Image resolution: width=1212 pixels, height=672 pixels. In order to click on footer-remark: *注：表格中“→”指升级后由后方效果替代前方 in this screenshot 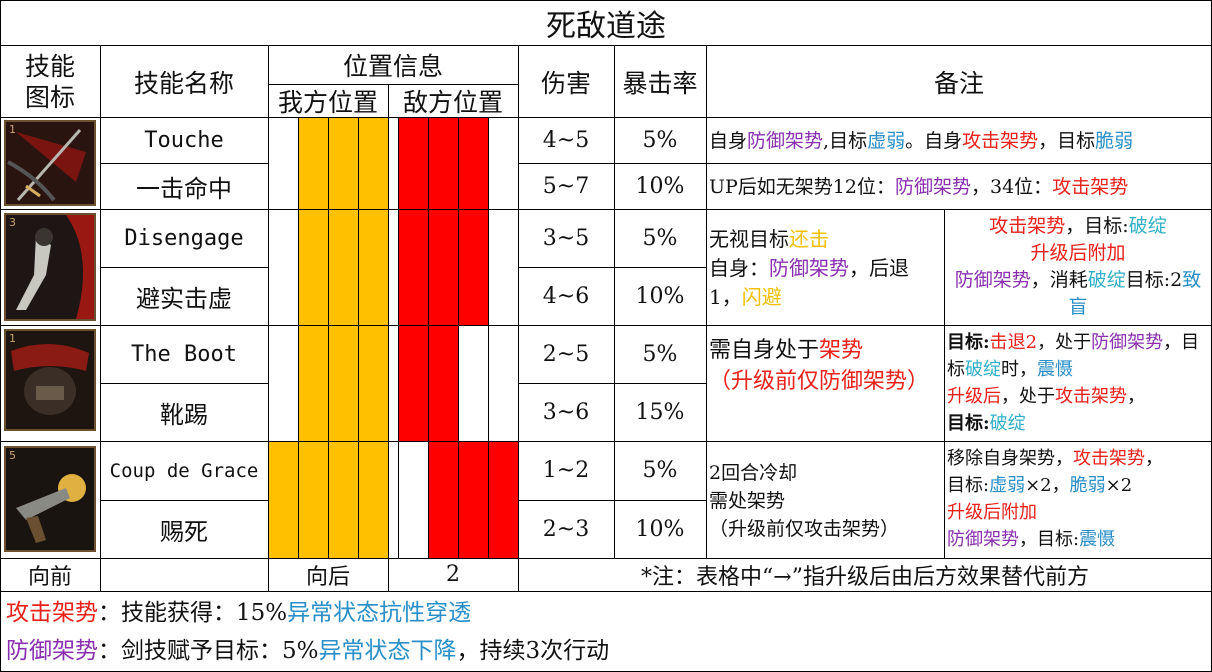, I will do `click(865, 577)`.